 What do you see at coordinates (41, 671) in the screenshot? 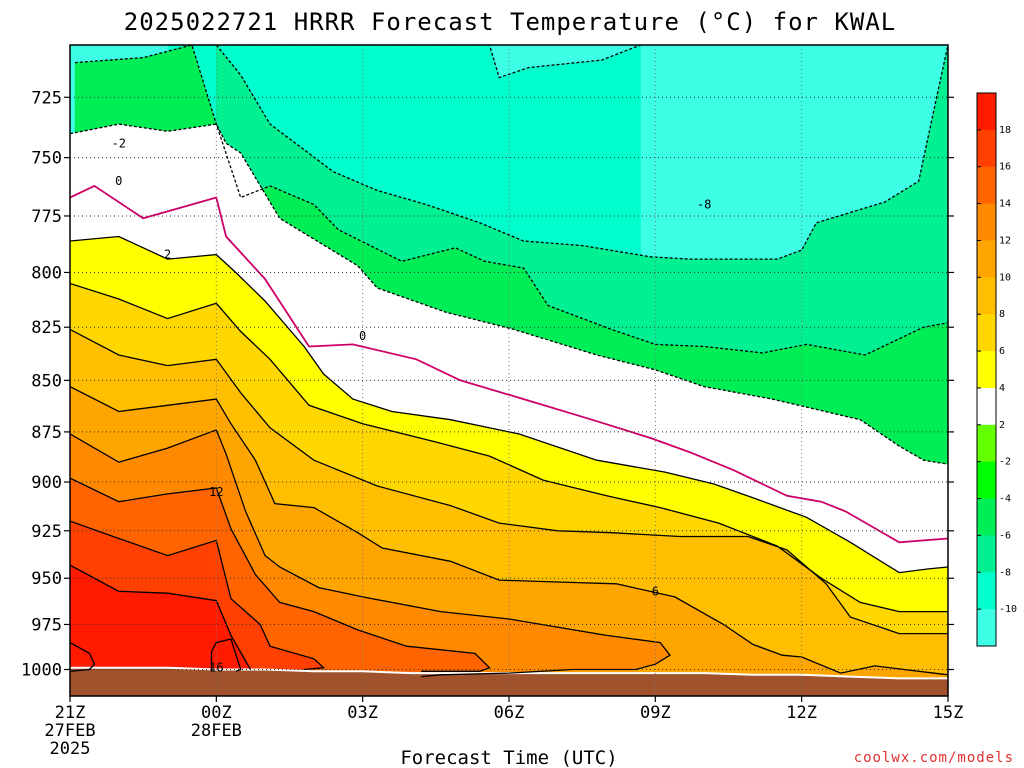
I see `y-tick-label-1000: 1000` at bounding box center [41, 671].